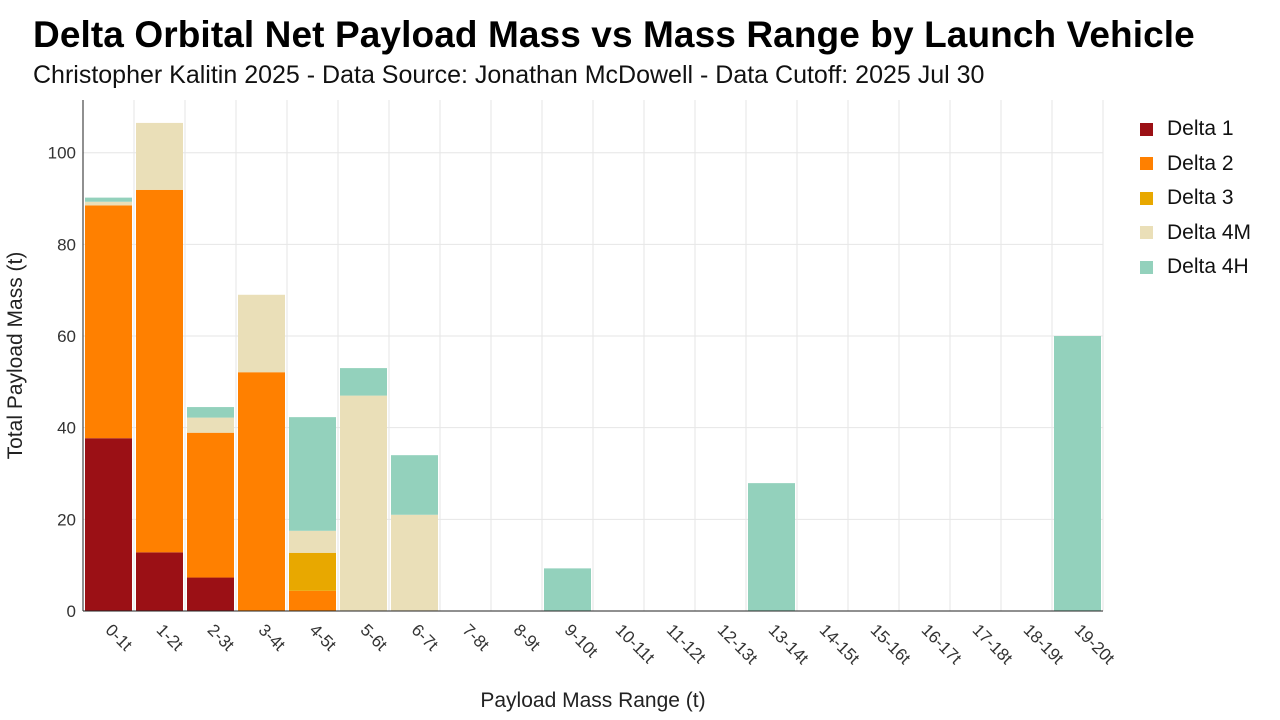  What do you see at coordinates (527, 637) in the screenshot?
I see `x-tick-label: 8-9t` at bounding box center [527, 637].